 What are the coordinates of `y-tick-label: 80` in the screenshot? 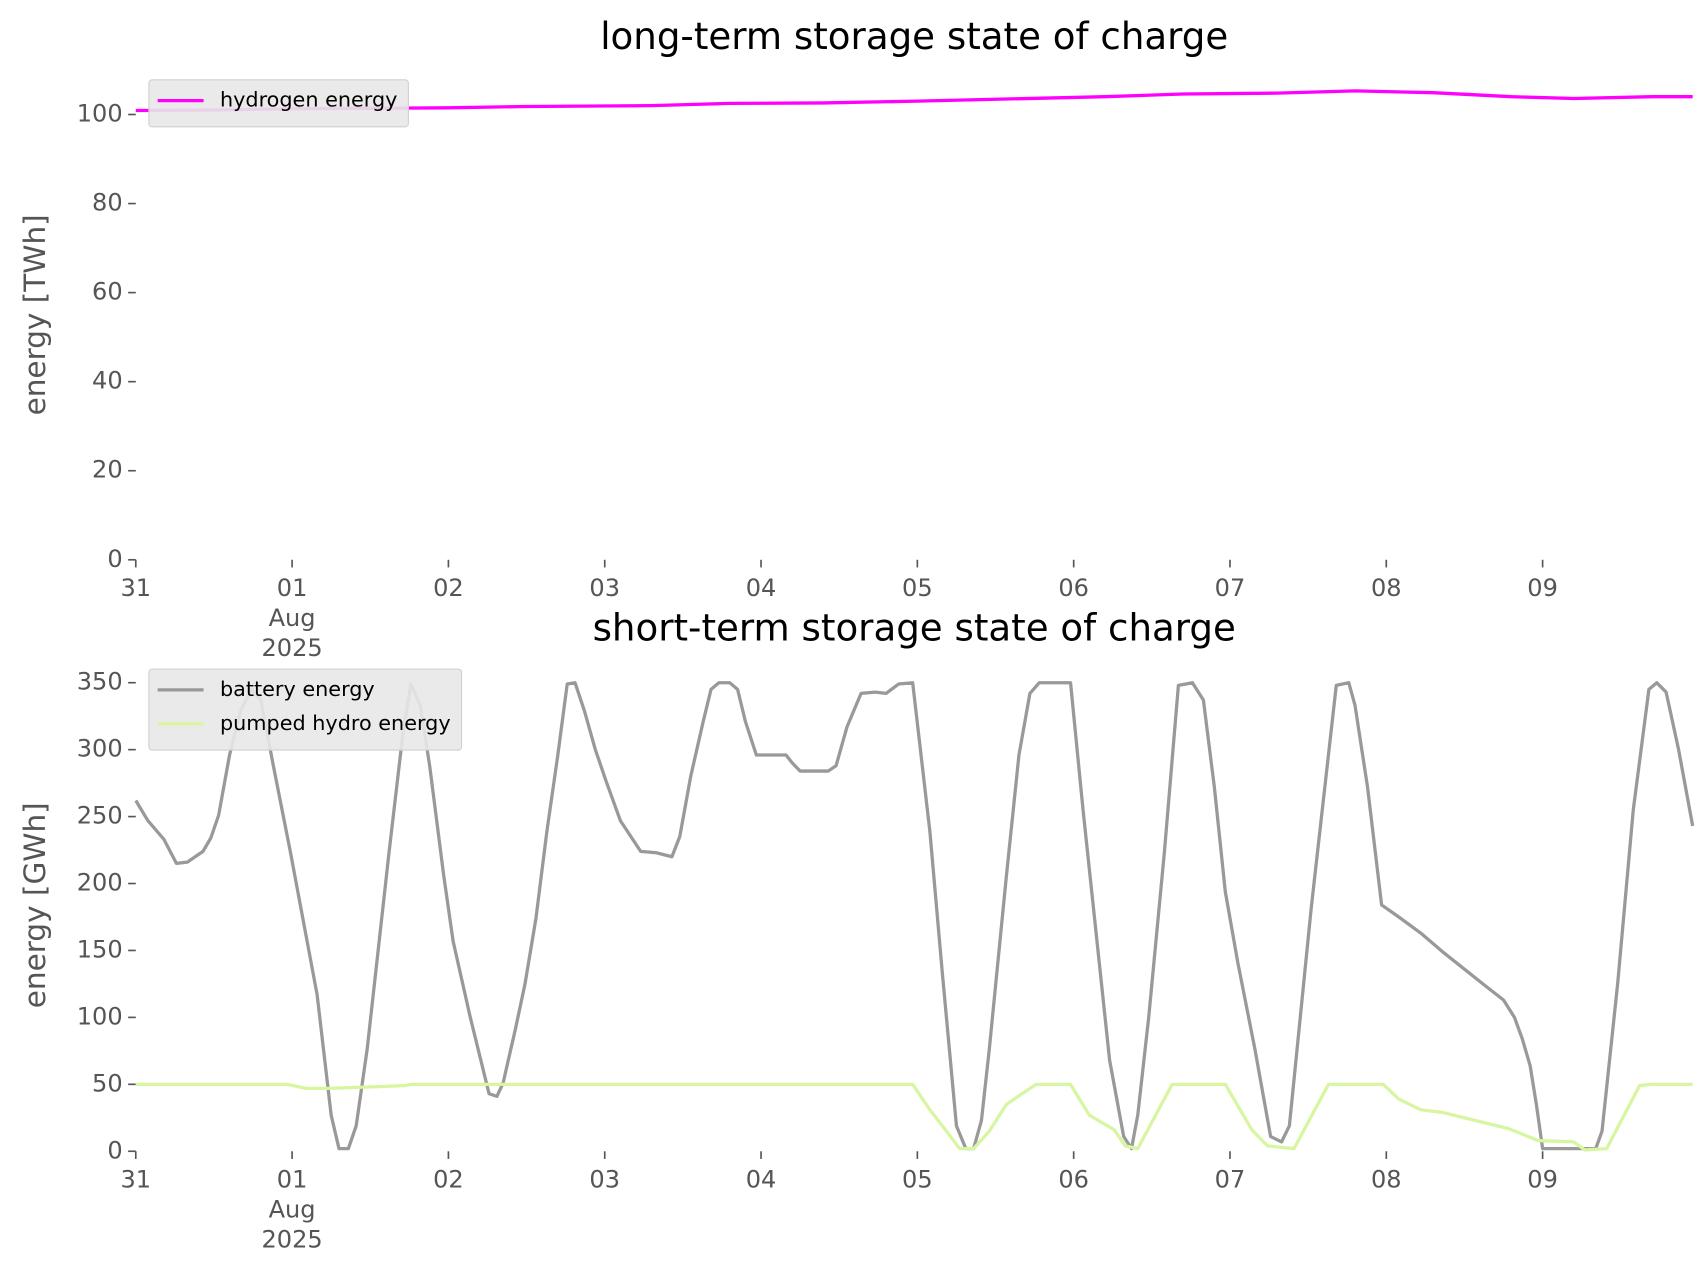 It's located at (107, 203).